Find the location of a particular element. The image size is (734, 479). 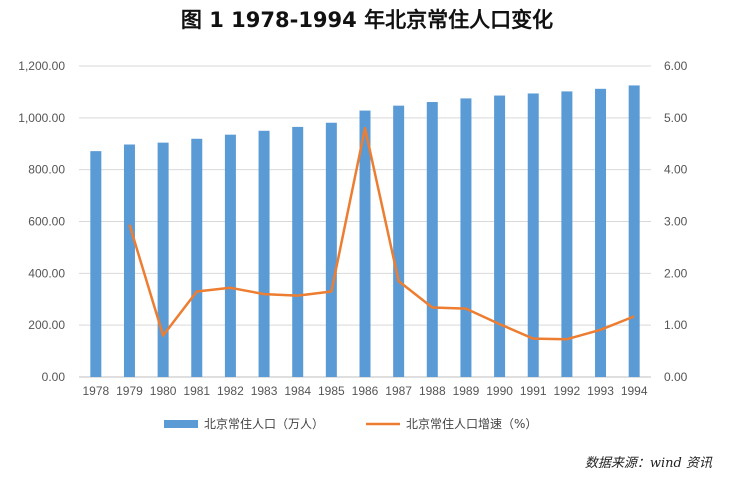

x-tick-label: 1993 is located at coordinates (600, 391).